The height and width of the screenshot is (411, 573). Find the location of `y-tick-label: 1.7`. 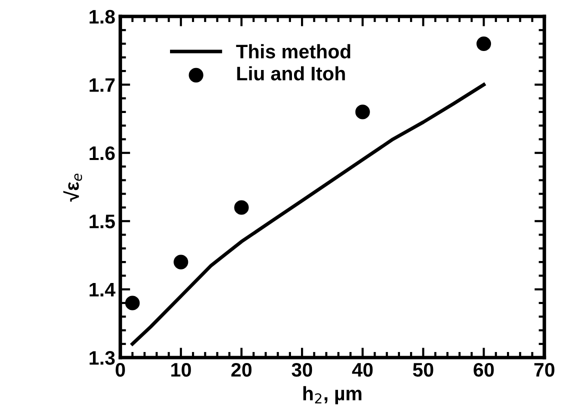

y-tick-label: 1.7 is located at coordinates (102, 85).